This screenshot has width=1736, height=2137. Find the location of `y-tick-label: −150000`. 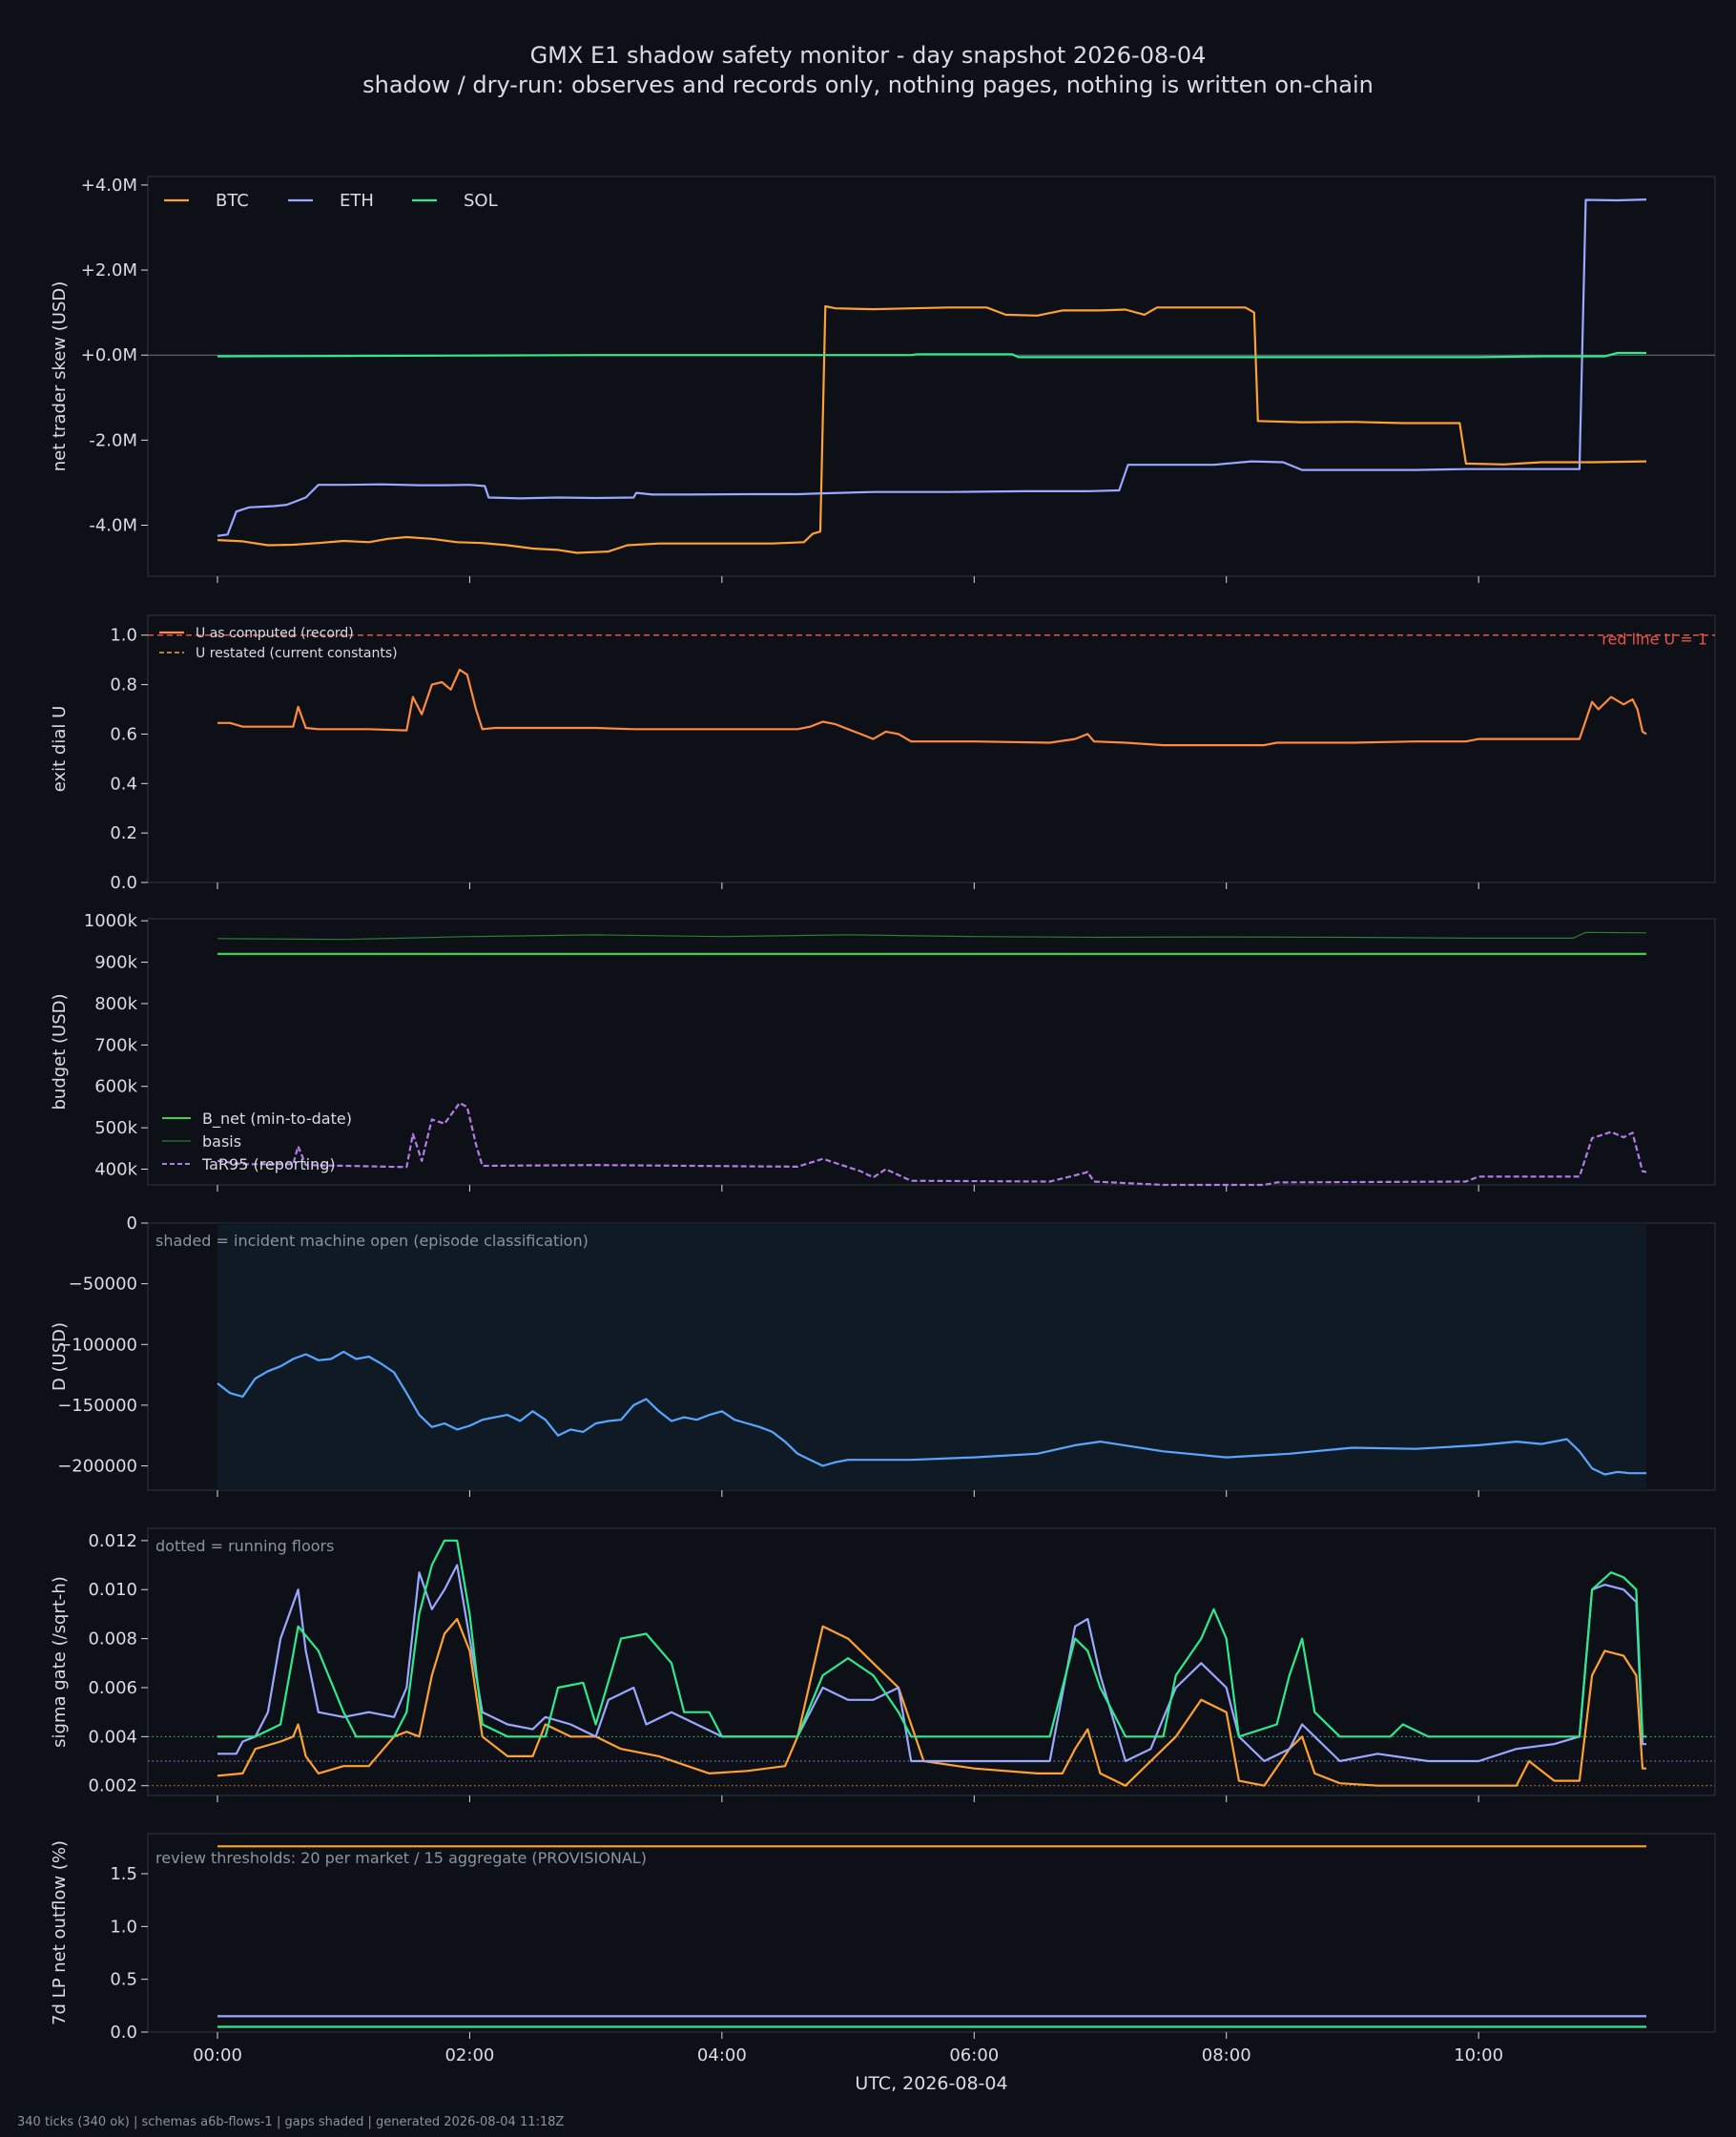

y-tick-label: −150000 is located at coordinates (97, 1406).